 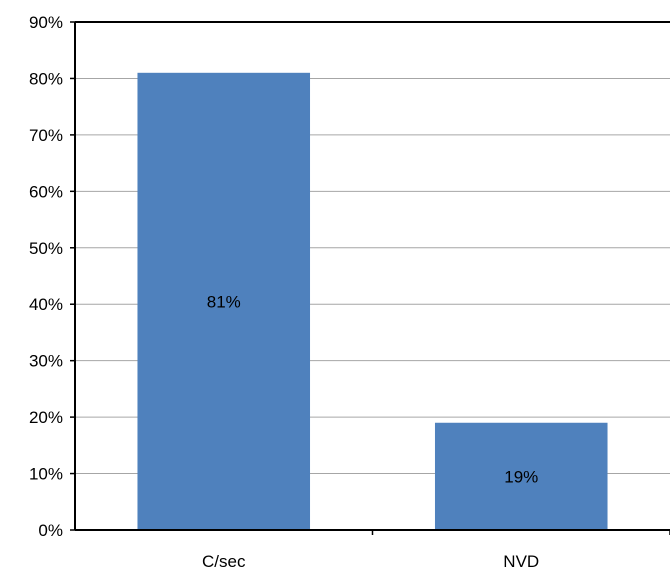 I want to click on y-tick-label: 90%, so click(x=46, y=22).